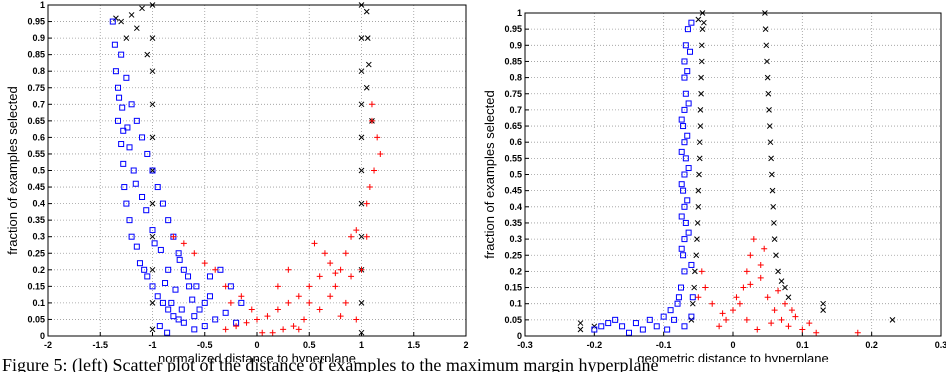 The width and height of the screenshot is (946, 372). What do you see at coordinates (515, 110) in the screenshot?
I see `right-y-tick-label: 0.7` at bounding box center [515, 110].